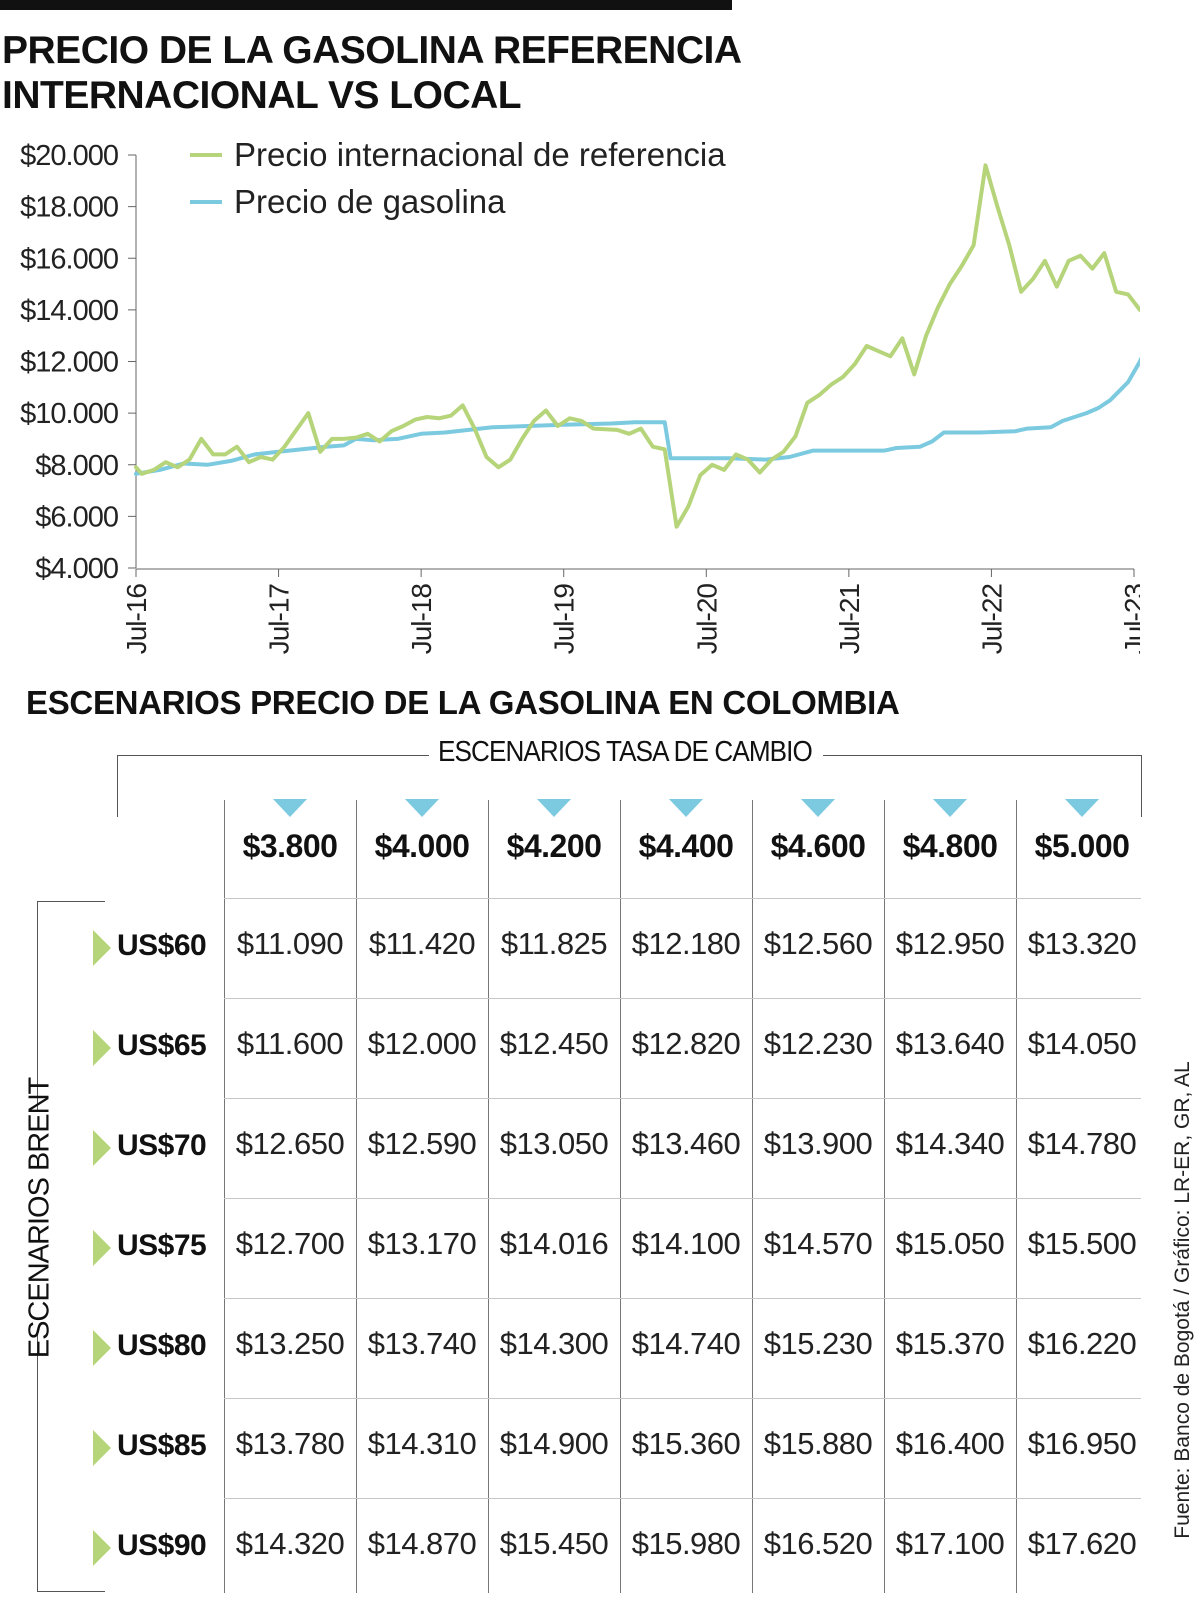 The image size is (1200, 1607). Describe the element at coordinates (686, 1043) in the screenshot. I see `table-cell: $12.820` at that location.